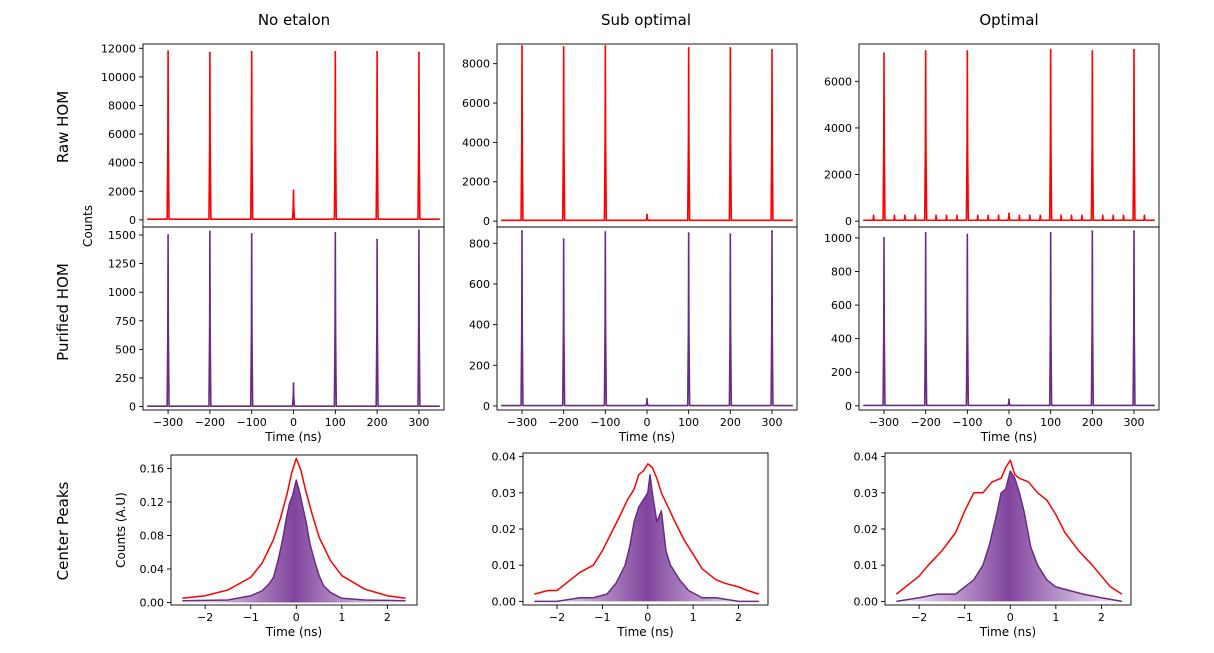 Image resolution: width=1214 pixels, height=653 pixels. Describe the element at coordinates (1008, 20) in the screenshot. I see `column-title-optimal: Optimal` at that location.